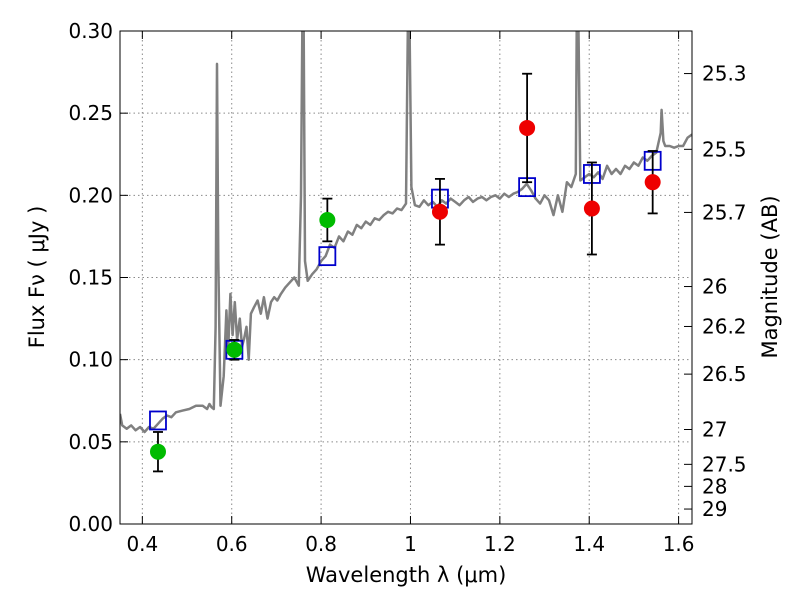 The image size is (800, 600). I want to click on x-axis-label: Wavelength λ (μm), so click(406, 575).